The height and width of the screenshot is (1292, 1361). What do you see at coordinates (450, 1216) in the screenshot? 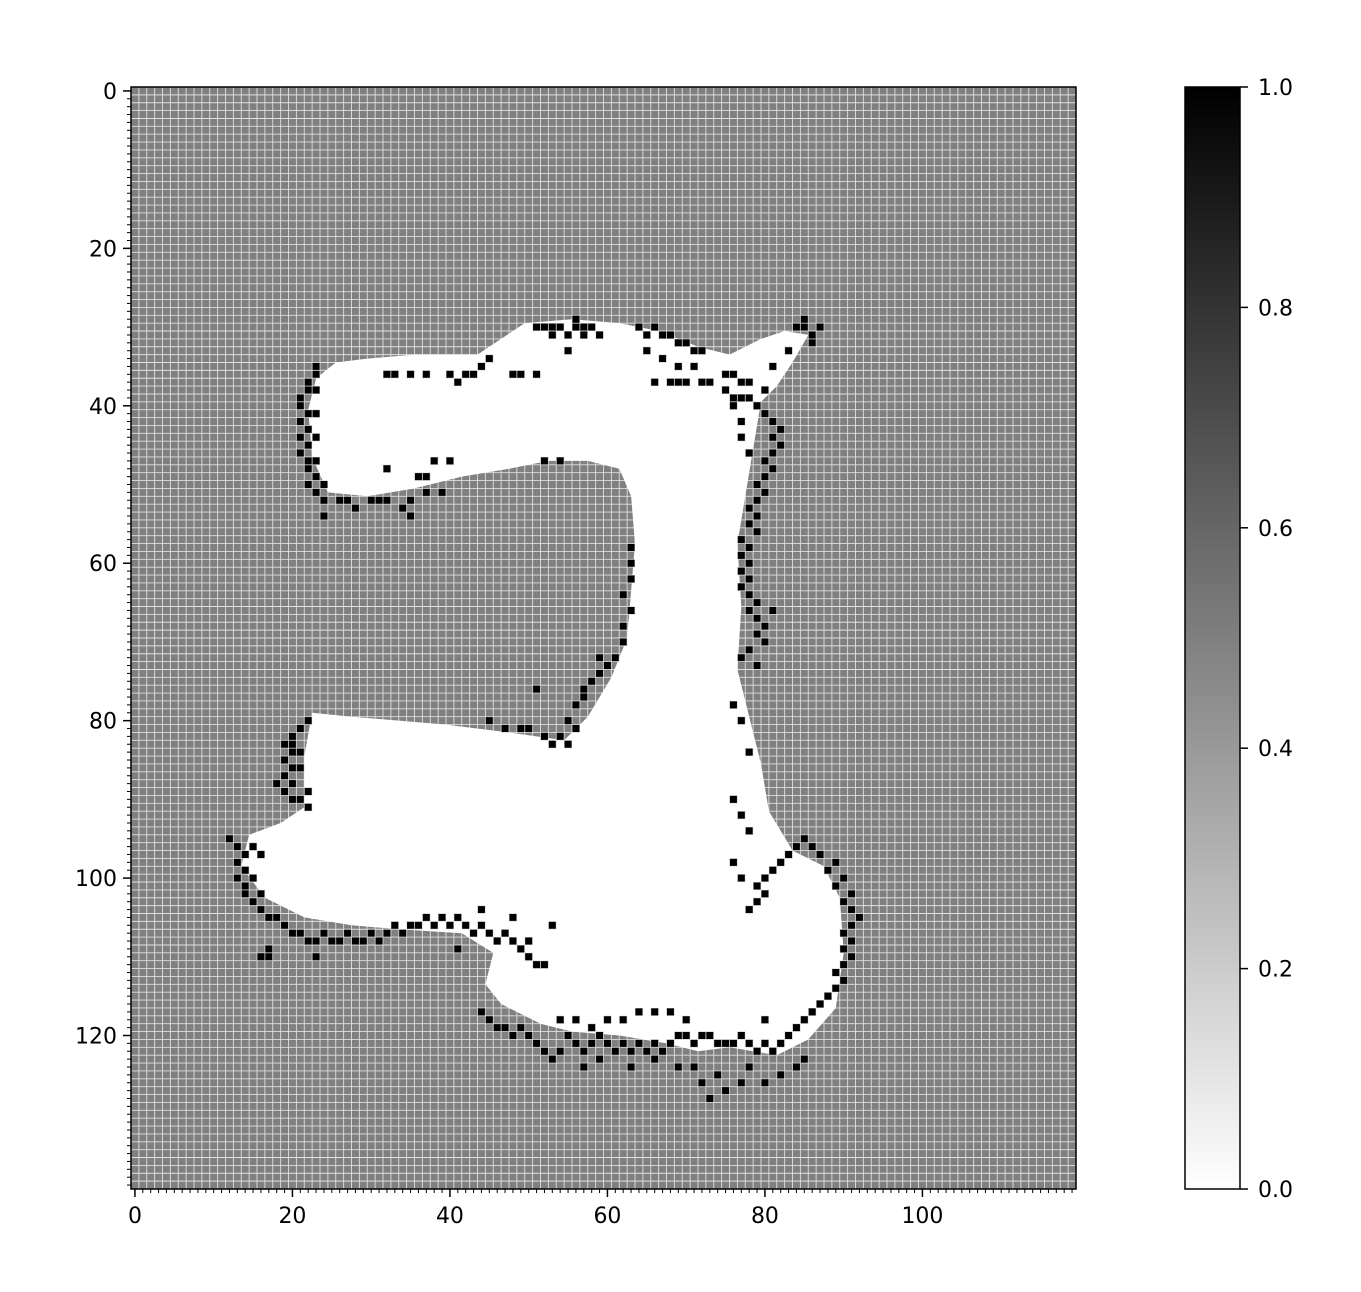
I see `x-tick-label: 40` at bounding box center [450, 1216].